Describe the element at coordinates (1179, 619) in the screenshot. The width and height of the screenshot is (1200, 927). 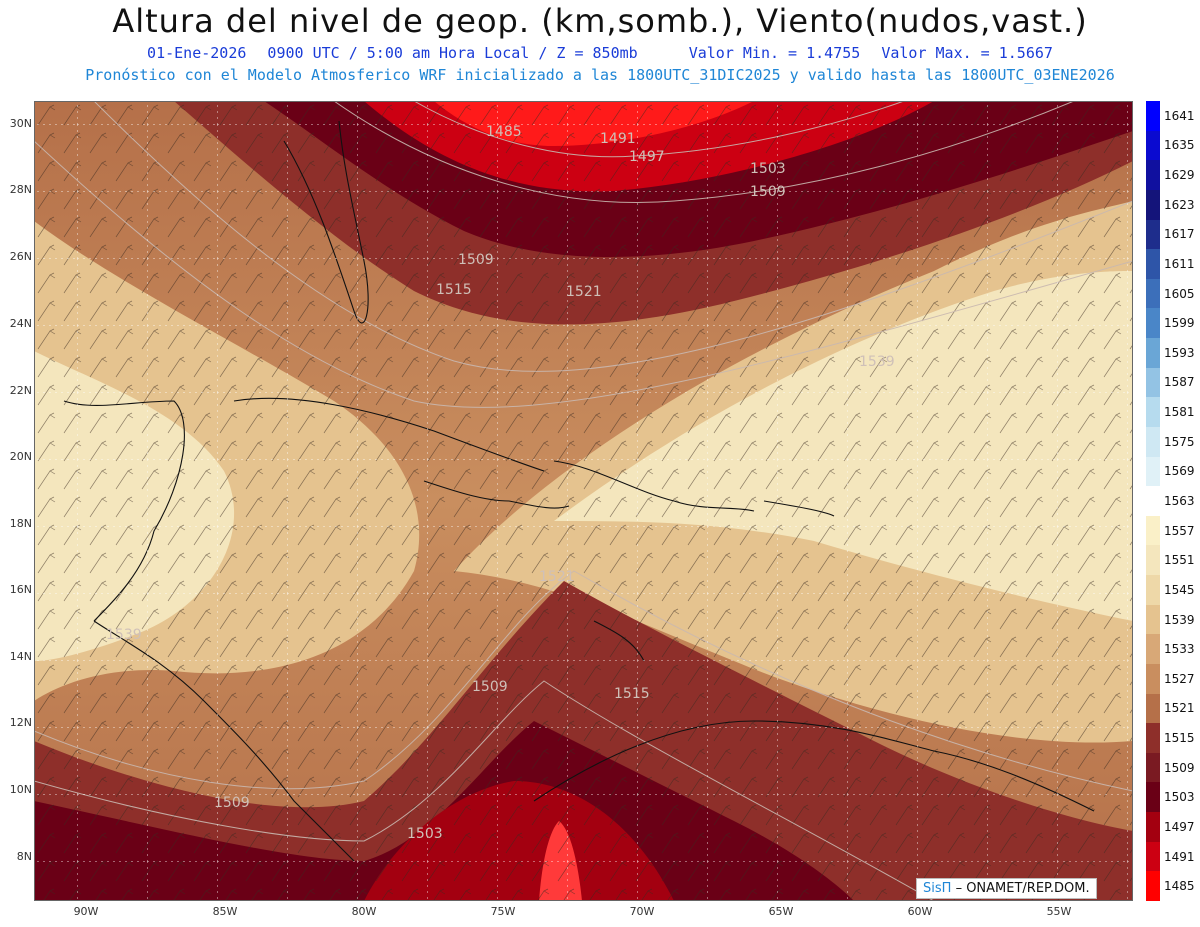
I see `colorbar-label: 1539` at that location.